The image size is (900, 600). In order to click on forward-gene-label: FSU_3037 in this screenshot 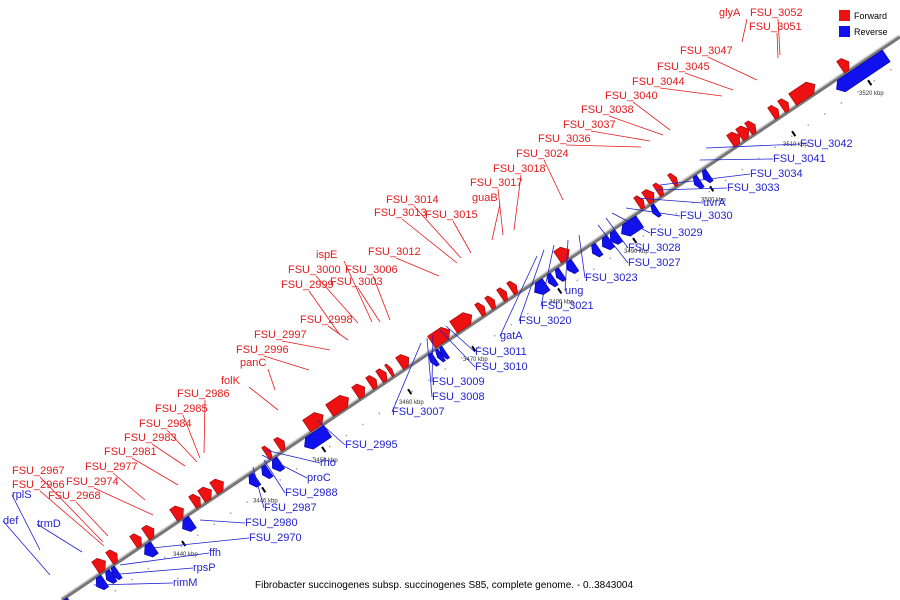, I will do `click(589, 125)`.